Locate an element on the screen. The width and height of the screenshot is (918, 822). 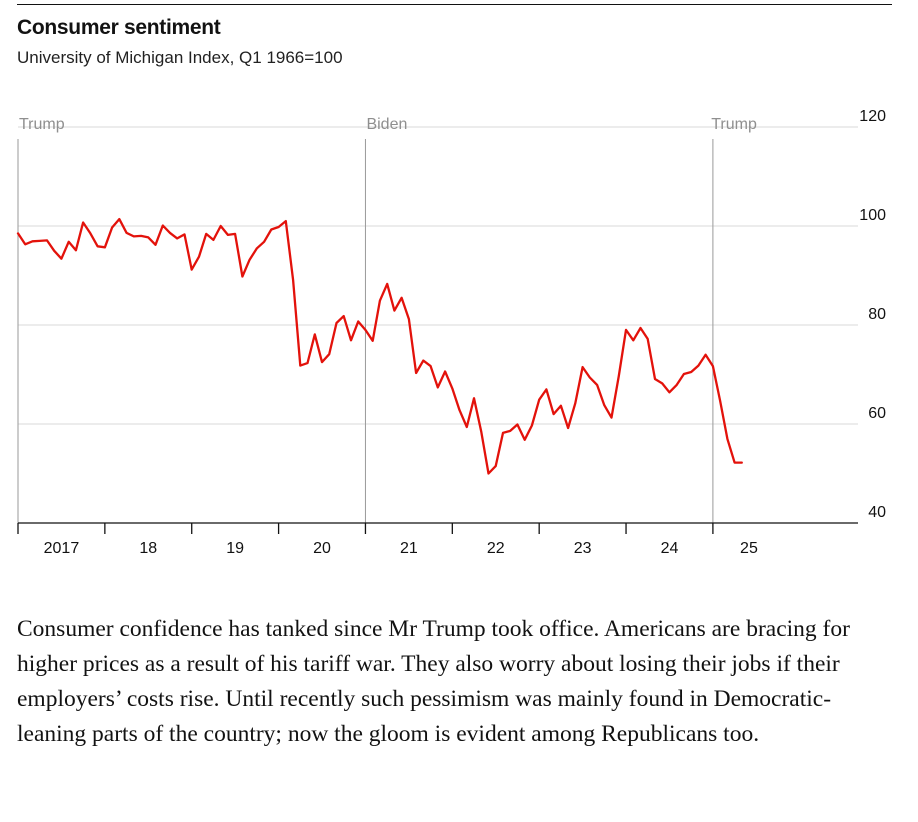
administration-label-2: Trump is located at coordinates (734, 124).